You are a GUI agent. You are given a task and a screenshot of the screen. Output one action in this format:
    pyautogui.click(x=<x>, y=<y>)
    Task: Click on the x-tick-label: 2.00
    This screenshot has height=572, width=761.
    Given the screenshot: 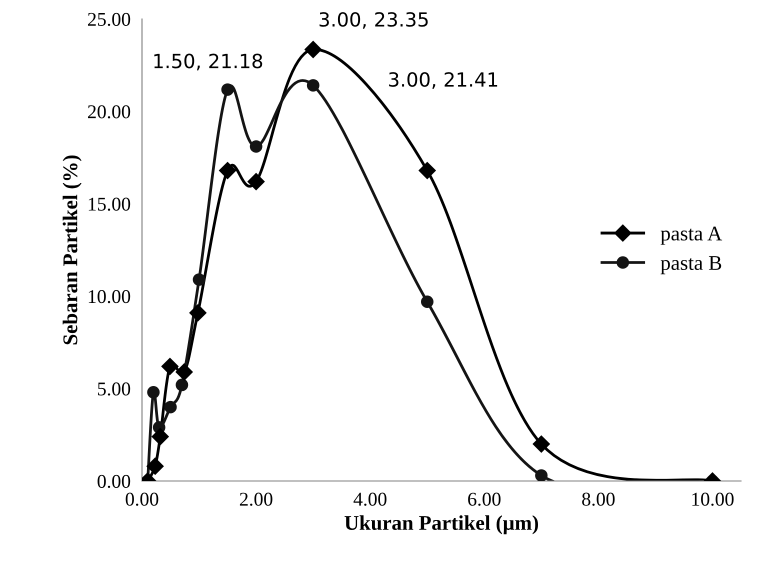 What is the action you would take?
    pyautogui.click(x=256, y=499)
    